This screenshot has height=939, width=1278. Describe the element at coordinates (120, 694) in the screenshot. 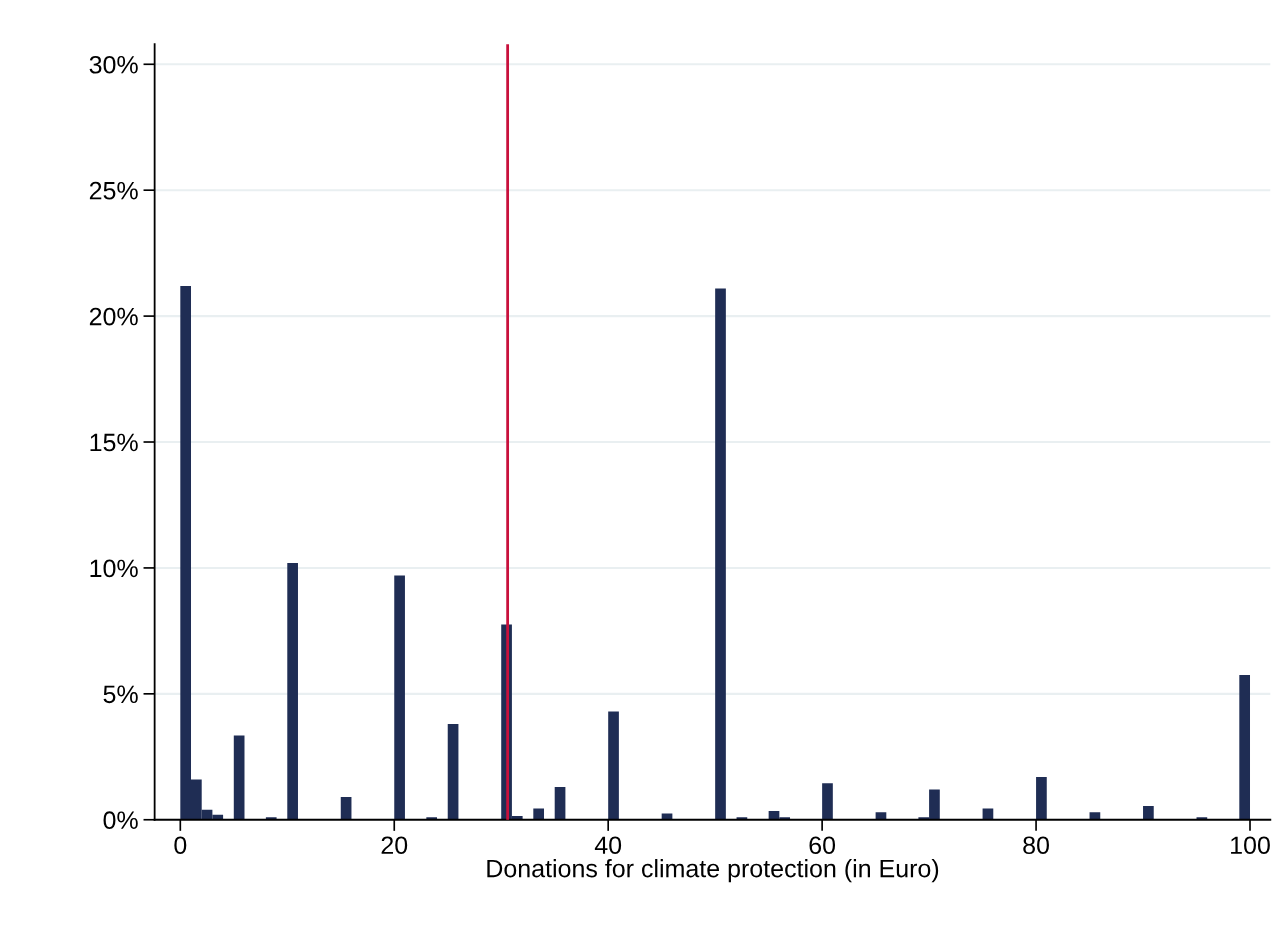

I see `y-tick-label: 5%` at that location.